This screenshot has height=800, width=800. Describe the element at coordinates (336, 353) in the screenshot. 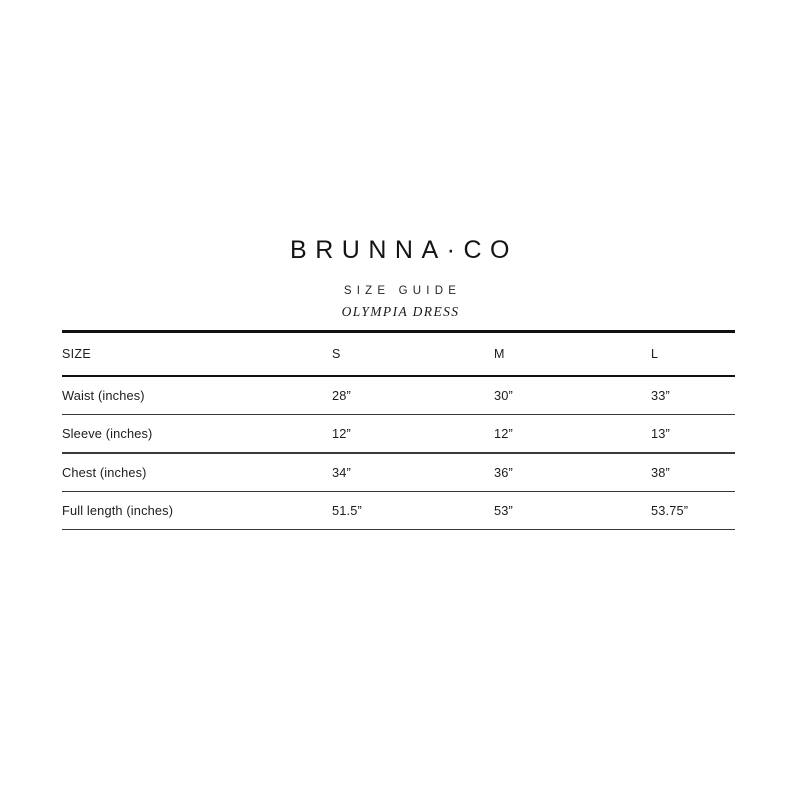

I see `column-header-s: S` at that location.